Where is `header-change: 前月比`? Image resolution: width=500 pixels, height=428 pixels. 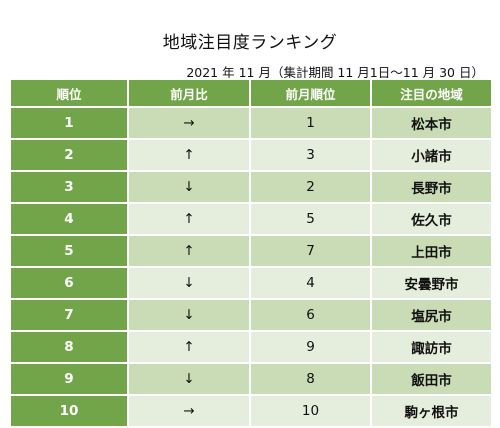
header-change: 前月比 is located at coordinates (189, 93).